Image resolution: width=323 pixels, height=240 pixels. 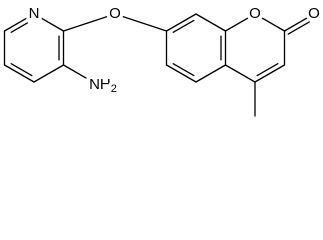 I want to click on atom-label: N, so click(x=34, y=13).